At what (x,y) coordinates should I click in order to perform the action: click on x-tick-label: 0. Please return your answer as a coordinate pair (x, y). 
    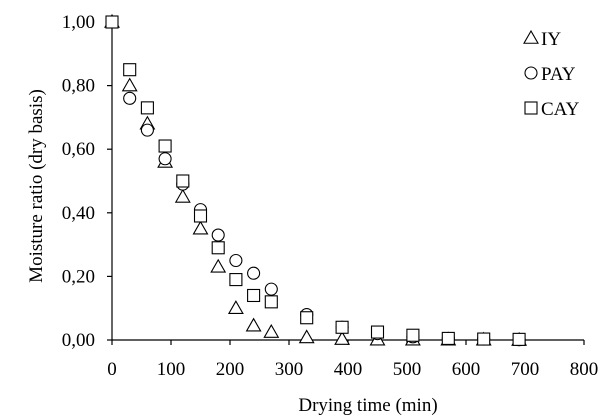
    Looking at the image, I should click on (112, 369).